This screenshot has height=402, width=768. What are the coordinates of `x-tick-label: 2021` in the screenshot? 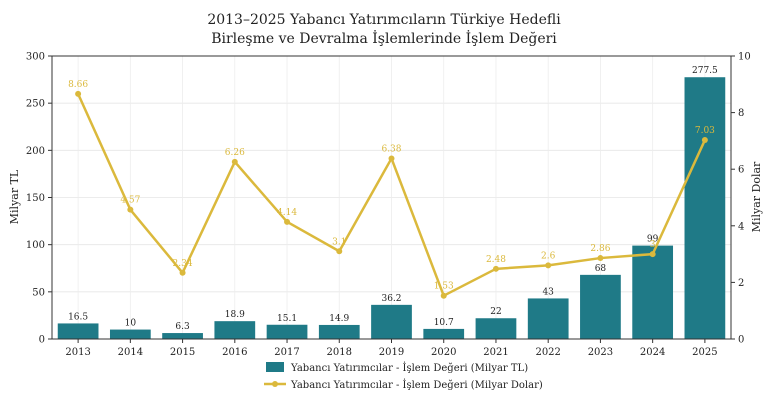 It's located at (495, 352).